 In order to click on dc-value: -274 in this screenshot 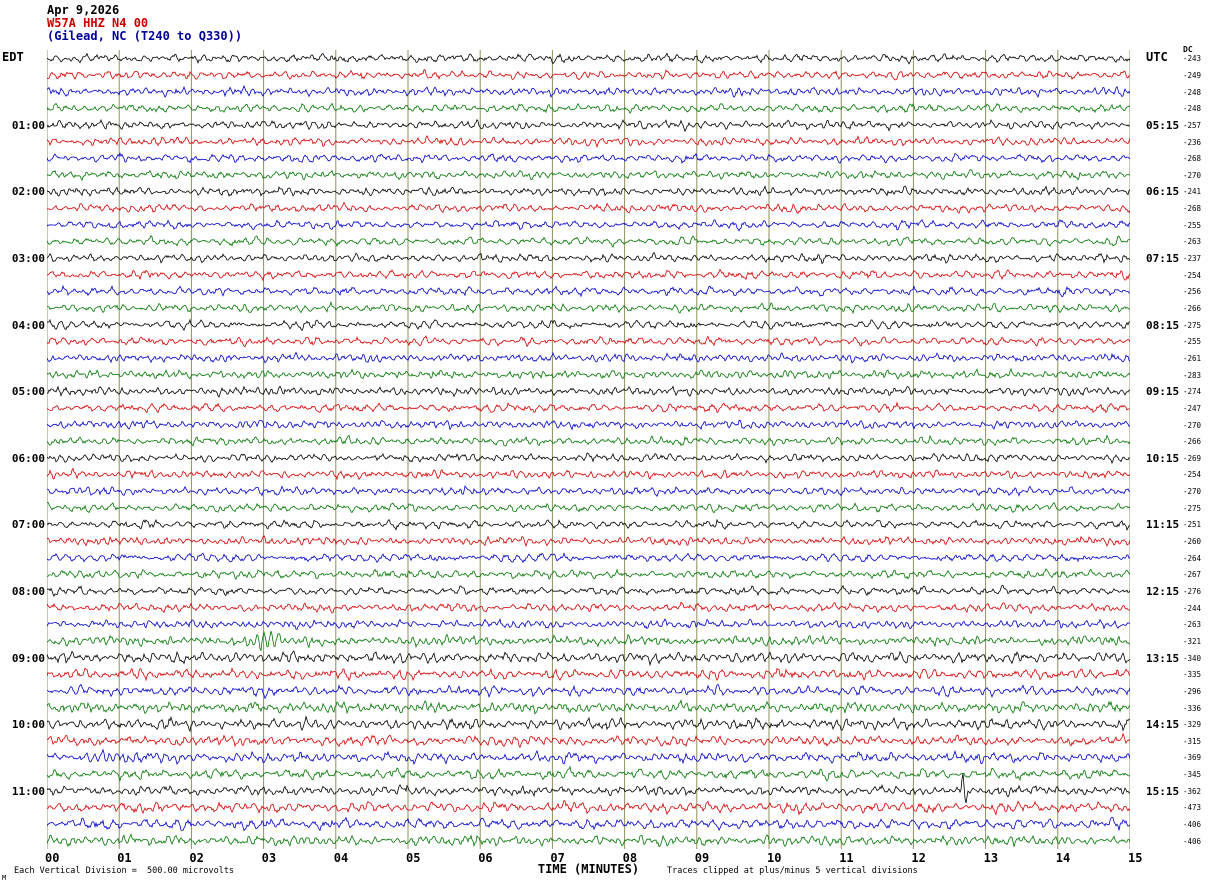, I will do `click(1192, 392)`.